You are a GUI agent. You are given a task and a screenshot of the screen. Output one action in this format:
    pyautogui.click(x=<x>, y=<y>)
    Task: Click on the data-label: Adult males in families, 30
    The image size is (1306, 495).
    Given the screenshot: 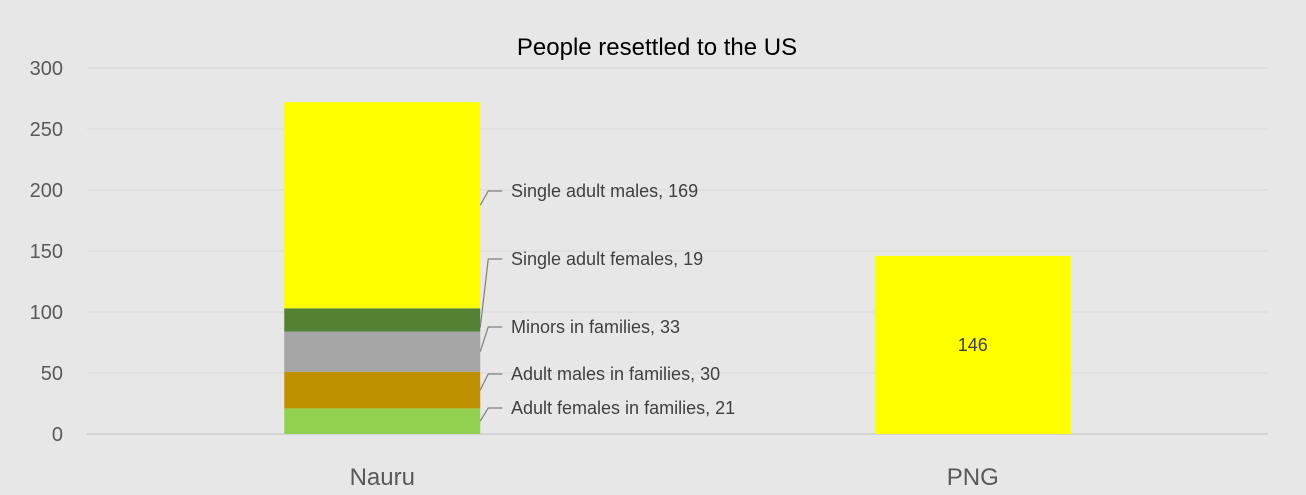 What is the action you would take?
    pyautogui.click(x=615, y=374)
    